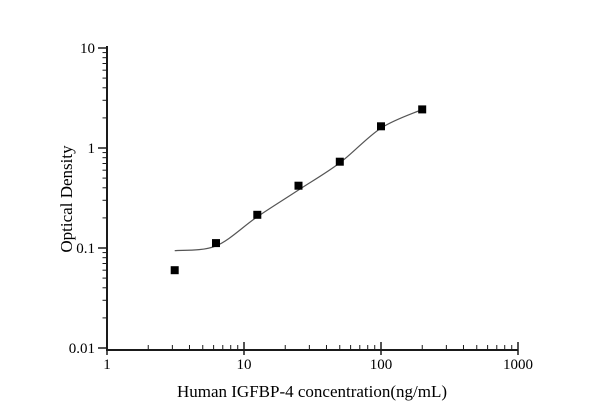 The image size is (600, 419). Describe the element at coordinates (312, 391) in the screenshot. I see `x-axis-title: Human IGFBP-4 concentration(ng/mL)` at that location.